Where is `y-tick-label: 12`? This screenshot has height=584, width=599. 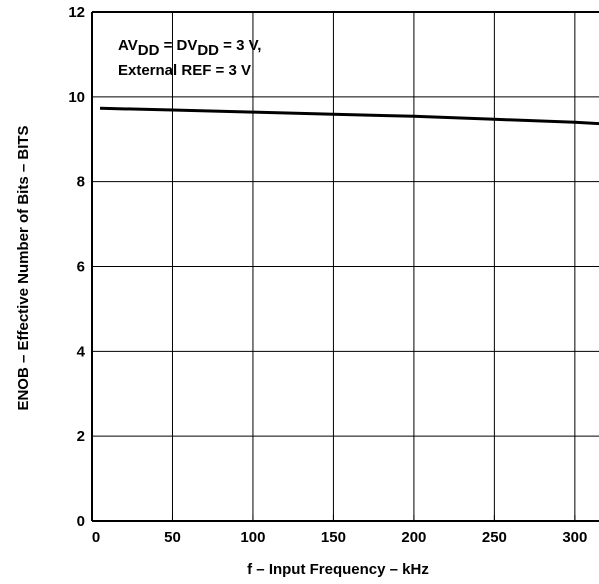 y-tick-label: 12 is located at coordinates (76, 12).